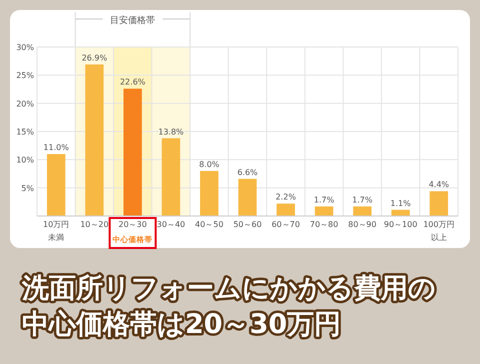 The width and height of the screenshot is (480, 364). I want to click on x-tick-label: 50～60, so click(247, 224).